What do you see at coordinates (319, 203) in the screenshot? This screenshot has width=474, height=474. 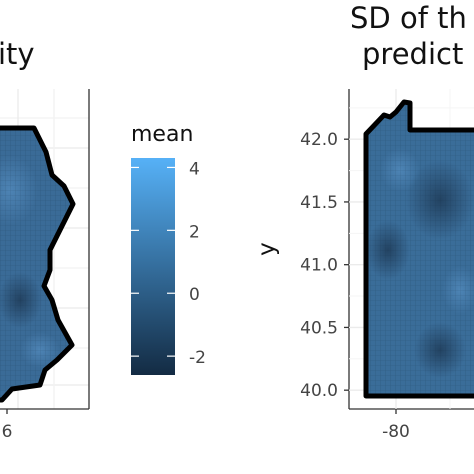 I see `right-y-tick-label: 41.5` at bounding box center [319, 203].